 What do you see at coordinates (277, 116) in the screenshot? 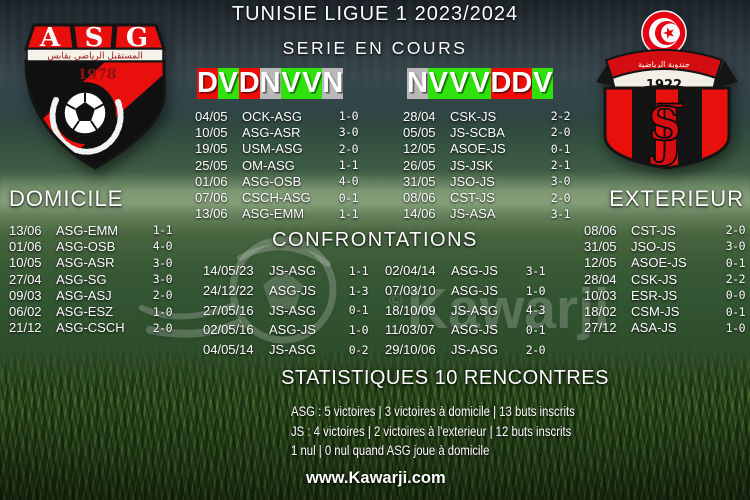
I see `match-row: 04/05 OCK-ASG 1-0` at bounding box center [277, 116].